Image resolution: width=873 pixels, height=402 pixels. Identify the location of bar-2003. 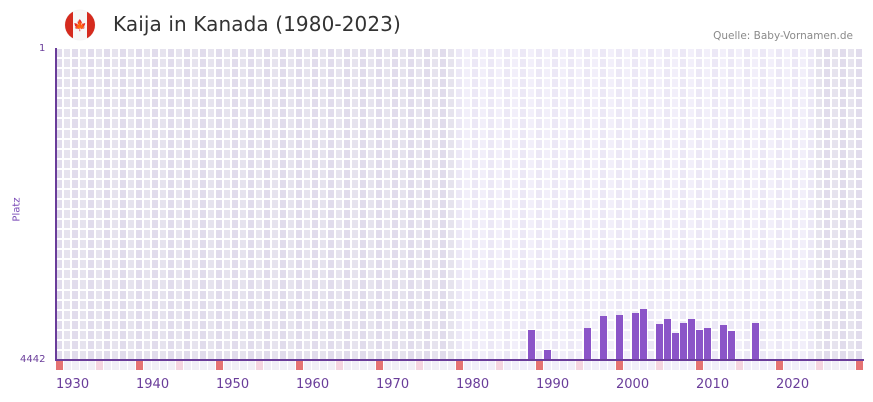
(643, 334).